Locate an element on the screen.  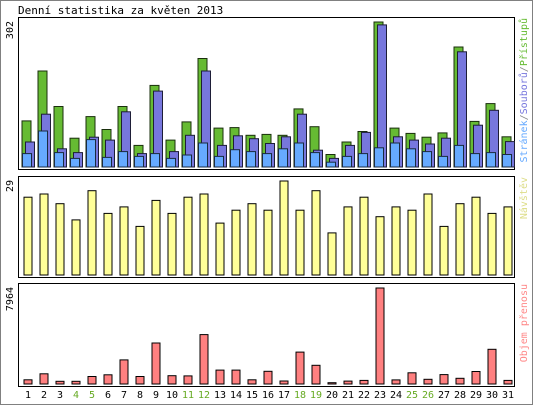
bar-hits-Stránek-23 is located at coordinates (379, 157).